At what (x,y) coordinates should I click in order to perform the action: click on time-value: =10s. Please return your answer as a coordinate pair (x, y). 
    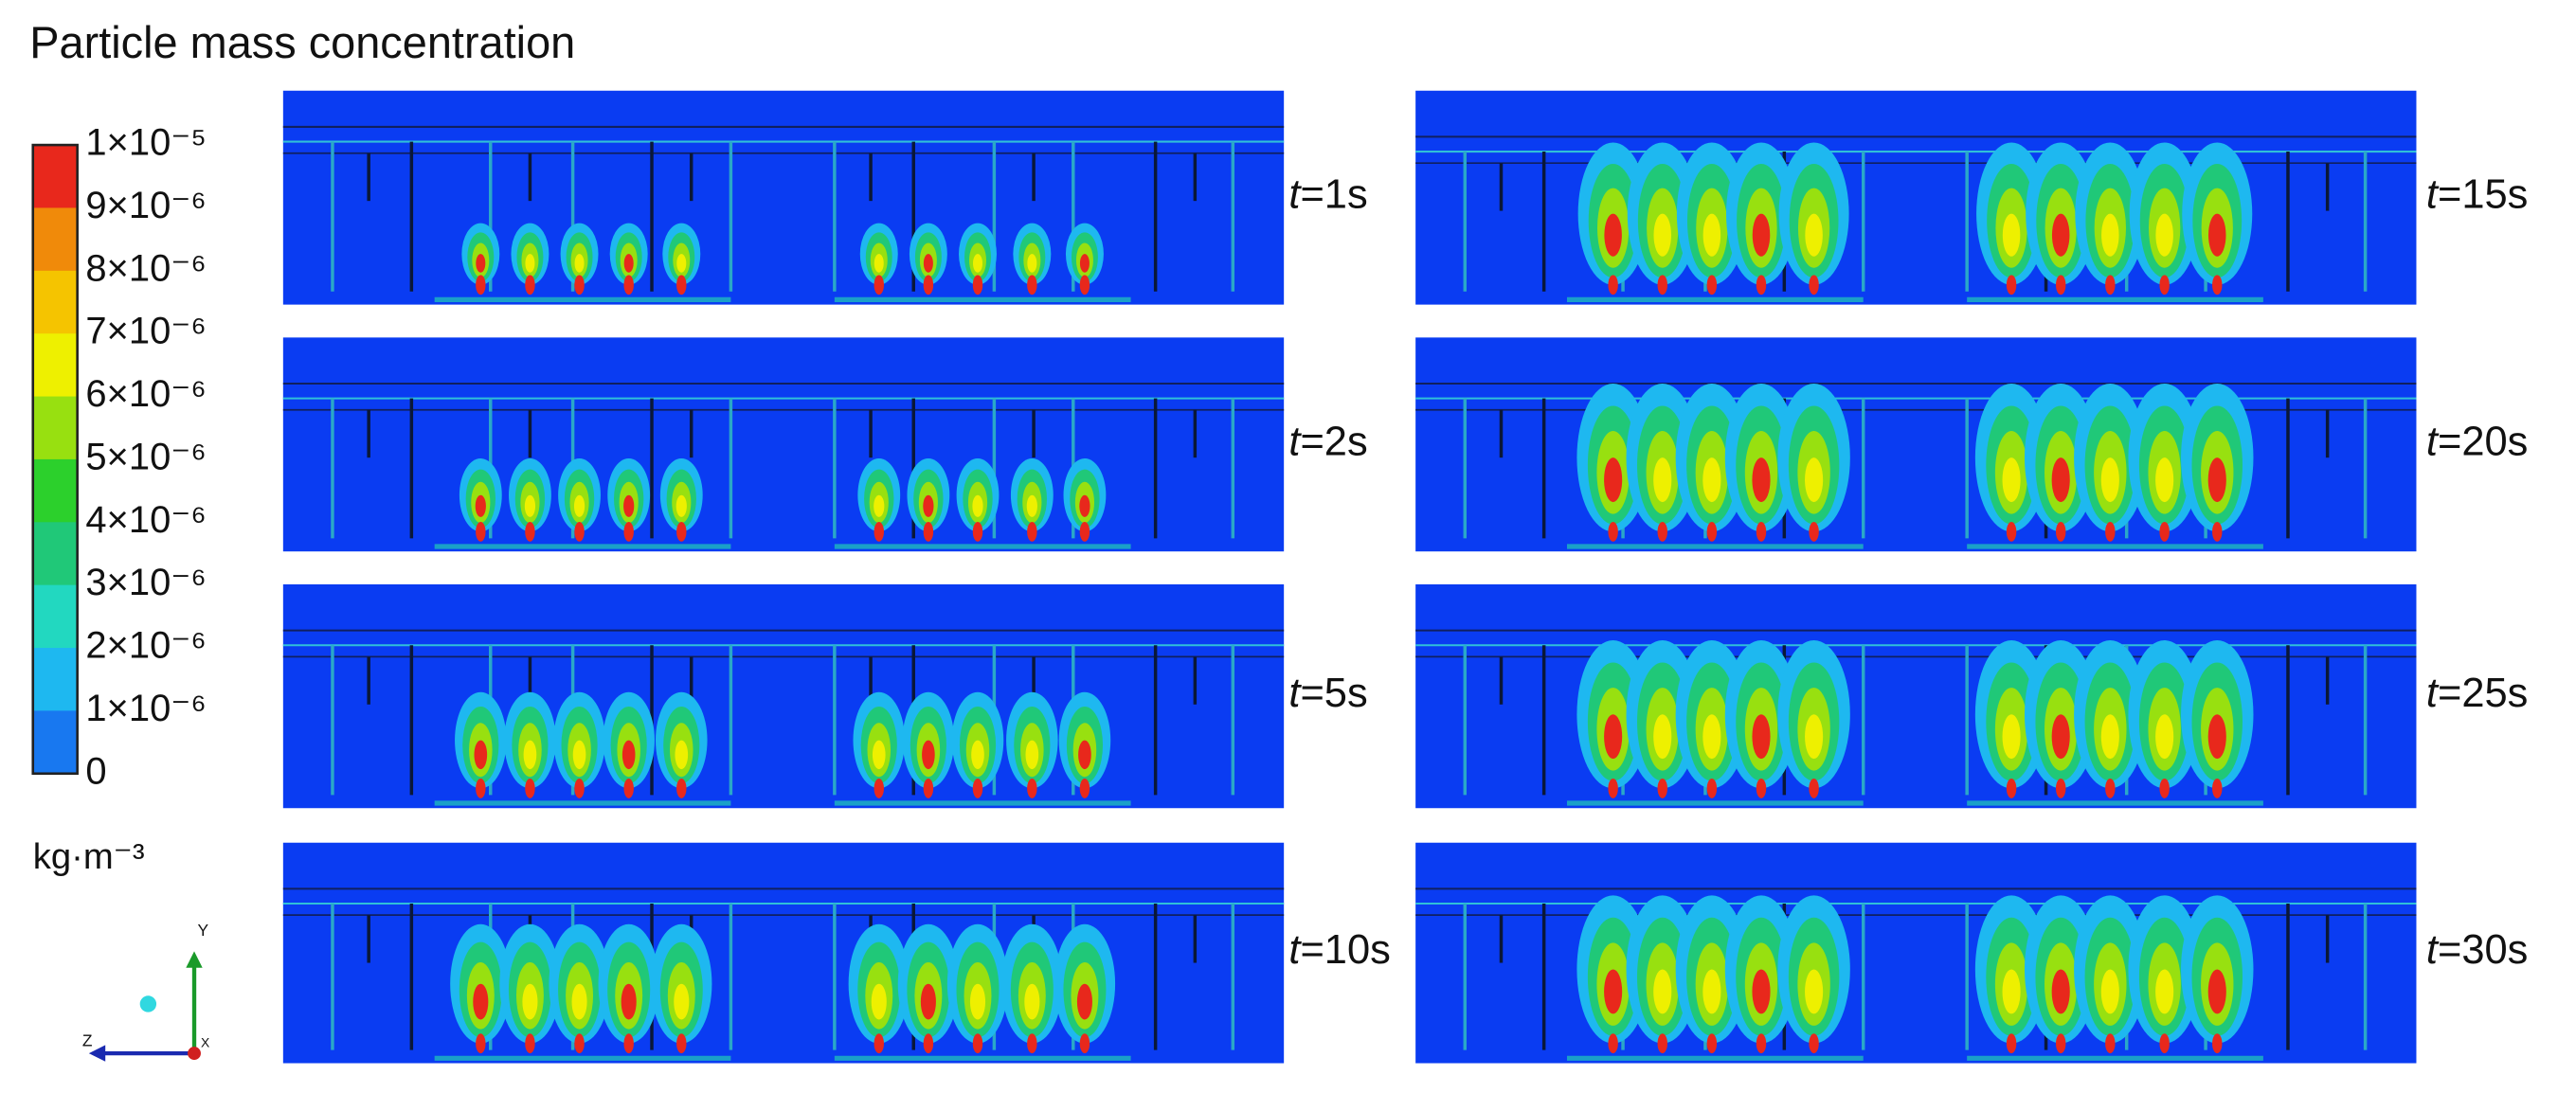
    Looking at the image, I should click on (1345, 951).